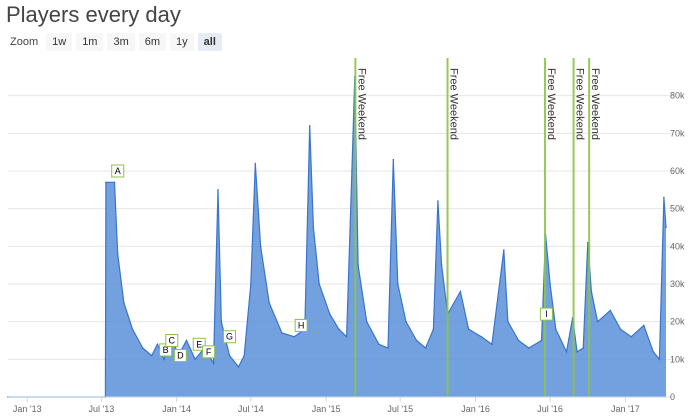  What do you see at coordinates (59, 42) in the screenshot?
I see `zoom-1w-button: 1w` at bounding box center [59, 42].